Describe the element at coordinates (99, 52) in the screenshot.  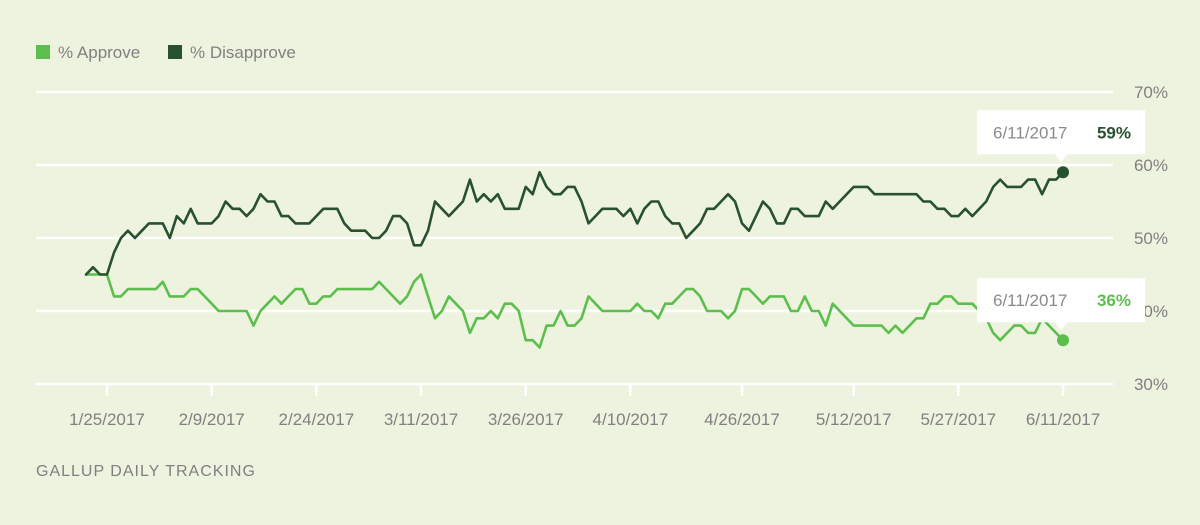
I see `legend-label-approve: % Approve` at that location.